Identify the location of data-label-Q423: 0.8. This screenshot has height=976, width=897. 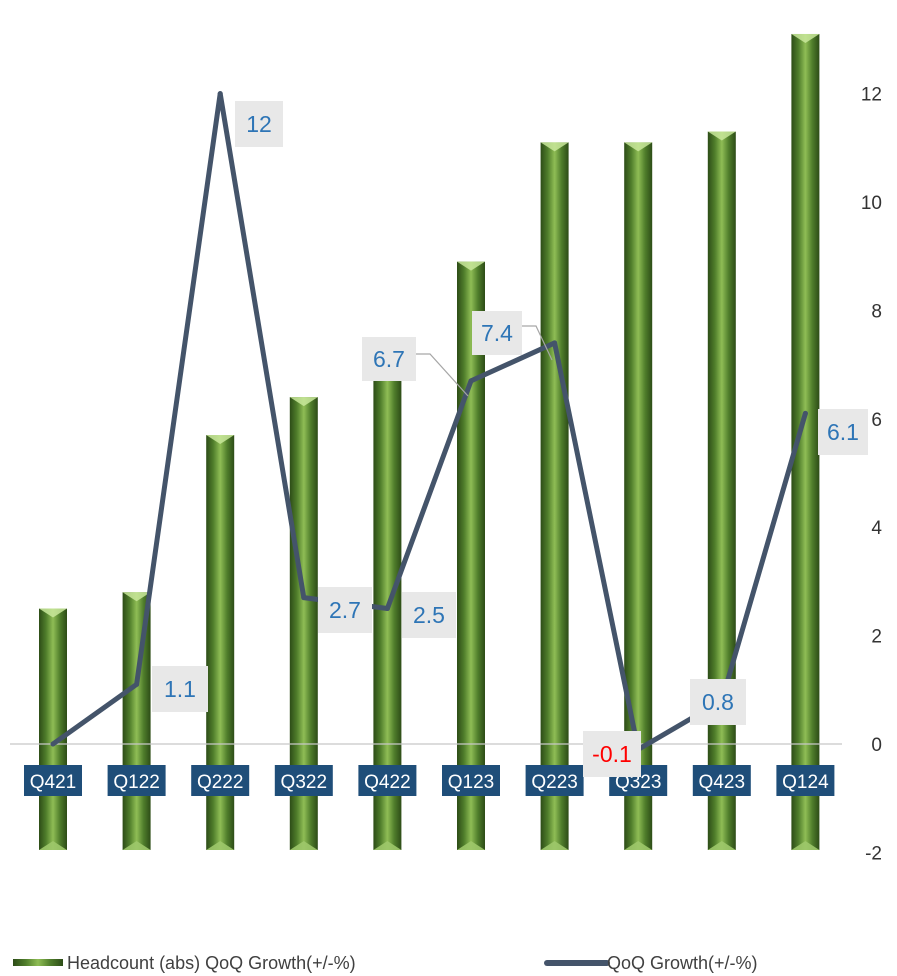
(718, 702).